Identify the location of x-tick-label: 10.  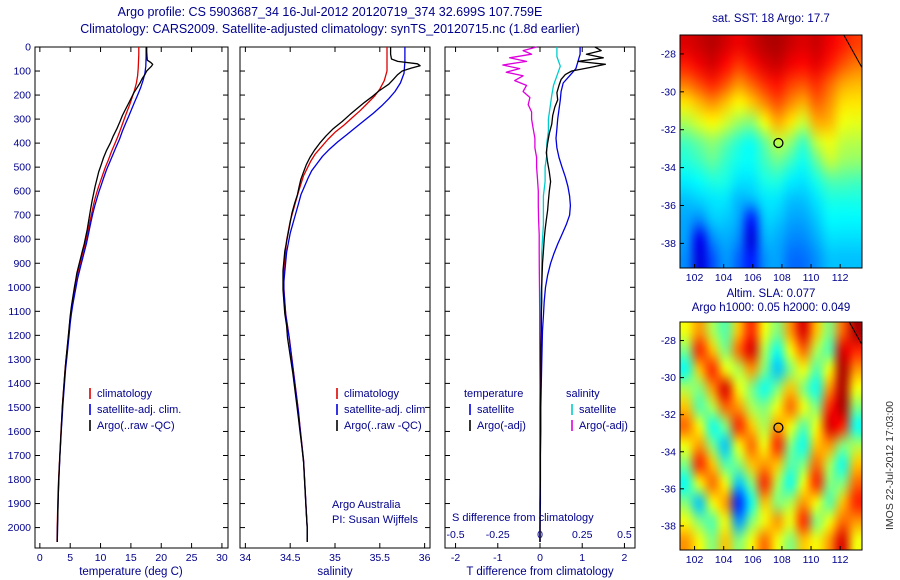
(101, 558).